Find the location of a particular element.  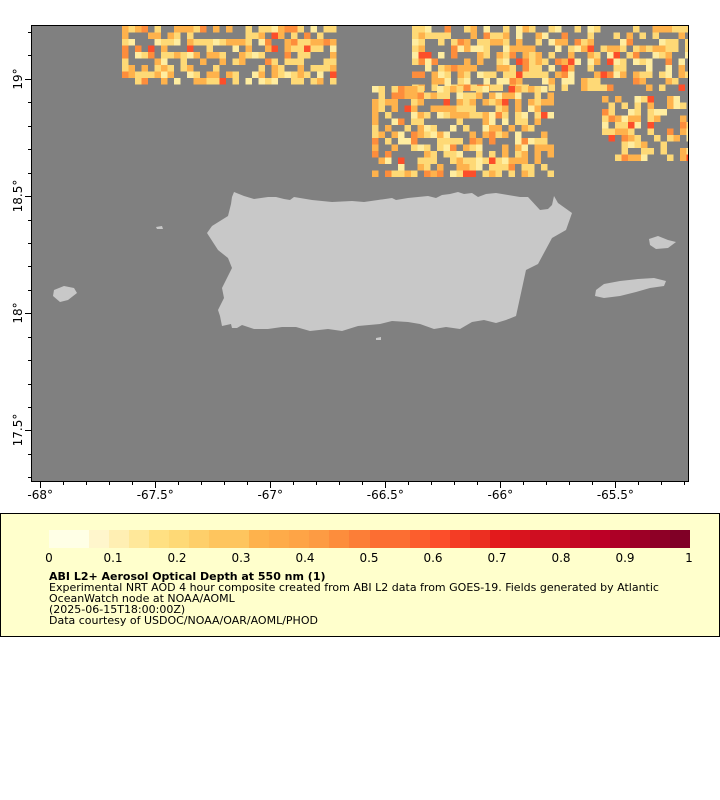

y-tick-label: 17.5° is located at coordinates (18, 430).